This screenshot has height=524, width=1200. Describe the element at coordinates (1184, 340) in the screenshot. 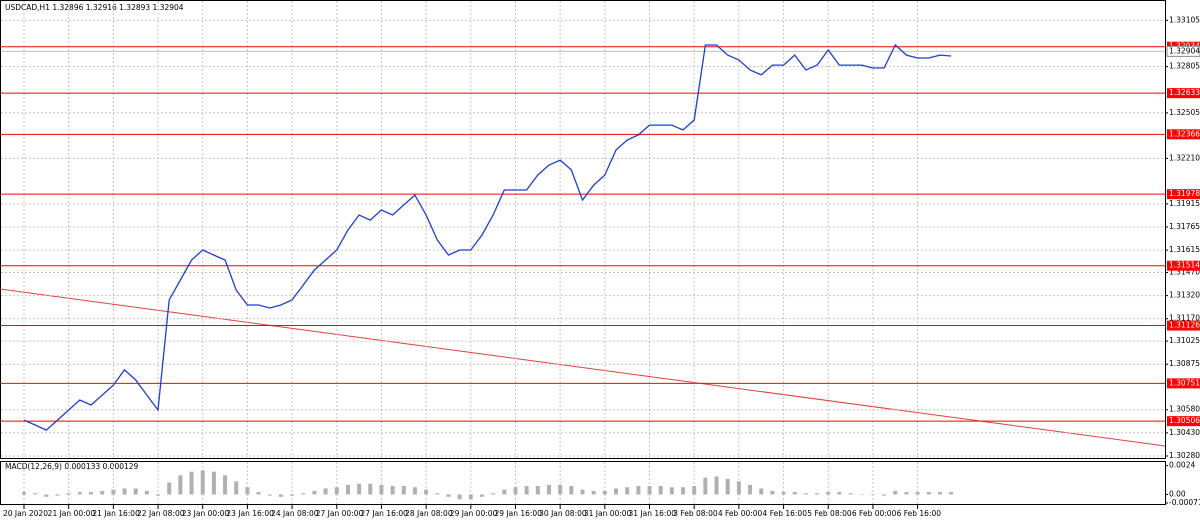

I see `y-tick-label: 1.31025` at that location.